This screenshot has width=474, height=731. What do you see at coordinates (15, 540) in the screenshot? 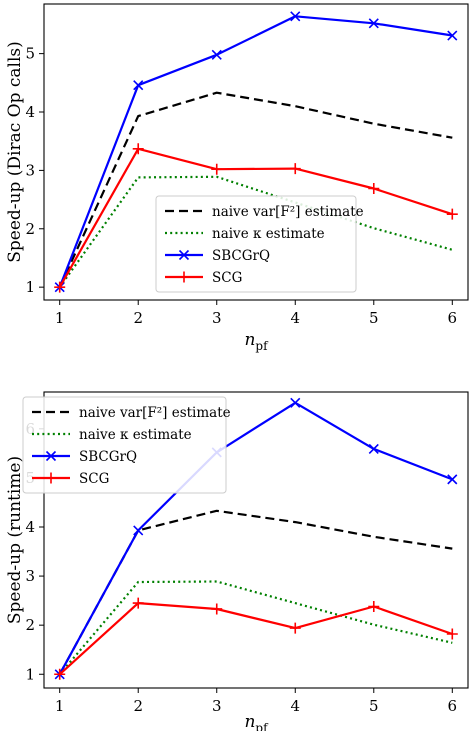
I see `y-axis-label: Speed-up (runtime)` at bounding box center [15, 540].